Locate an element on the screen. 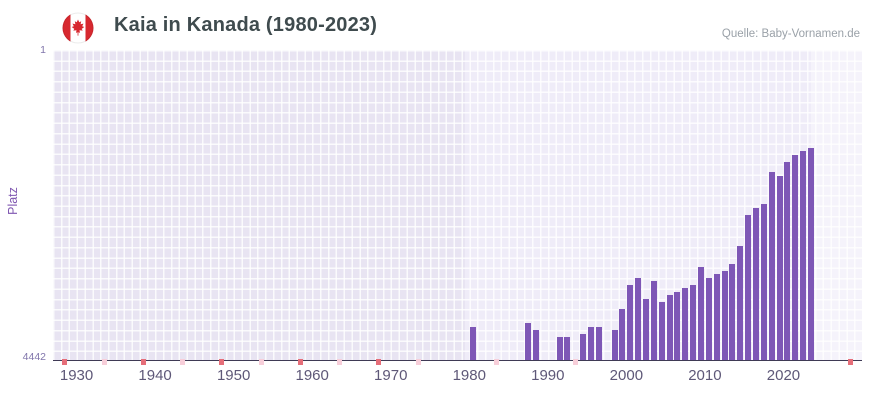 The height and width of the screenshot is (402, 873). x-tick-label-1940: 1940 is located at coordinates (155, 375).